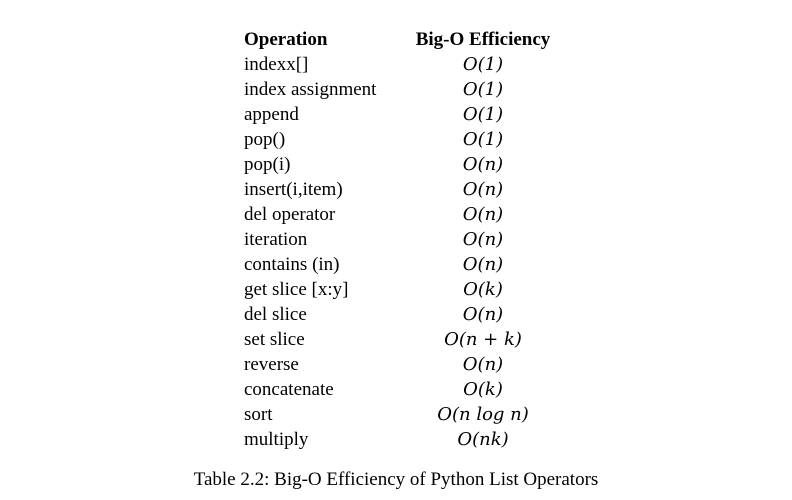 This screenshot has width=792, height=500. I want to click on table-row: set slice O(n + k), so click(400, 339).